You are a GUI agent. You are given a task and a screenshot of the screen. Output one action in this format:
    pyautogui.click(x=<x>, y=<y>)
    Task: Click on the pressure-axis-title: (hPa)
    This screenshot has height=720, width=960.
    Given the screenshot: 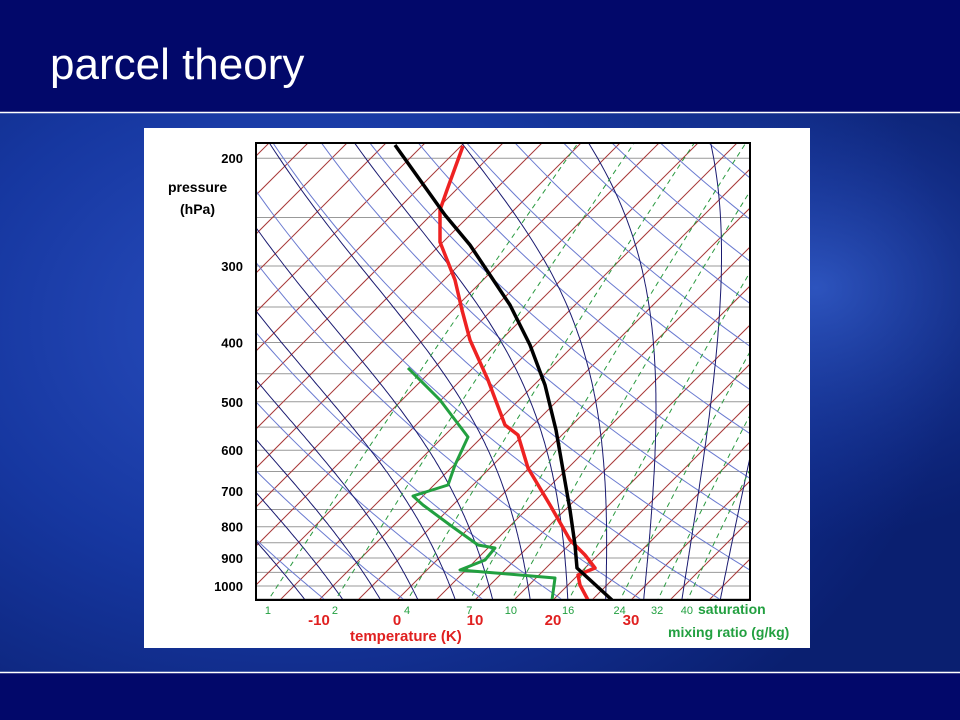 What is the action you would take?
    pyautogui.click(x=197, y=209)
    